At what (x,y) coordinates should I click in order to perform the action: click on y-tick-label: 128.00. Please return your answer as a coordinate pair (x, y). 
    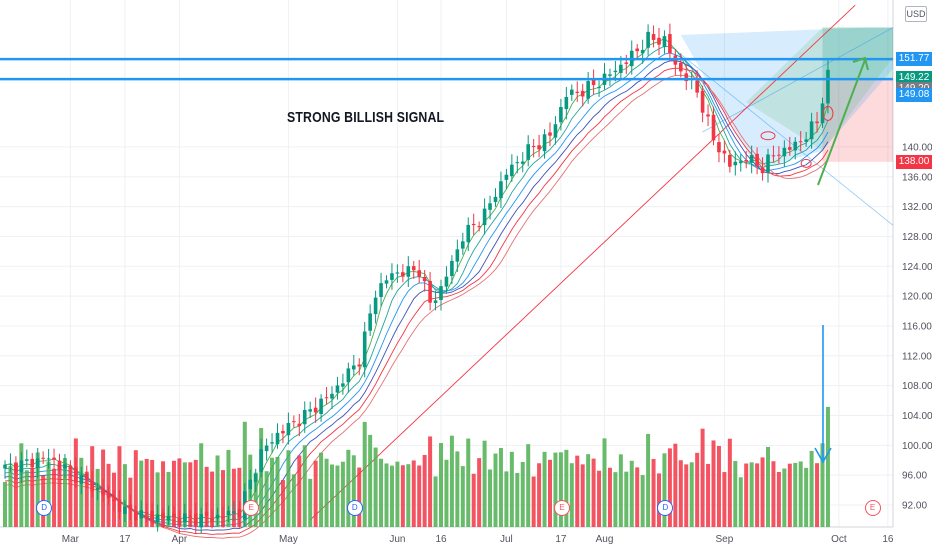
    Looking at the image, I should click on (917, 237).